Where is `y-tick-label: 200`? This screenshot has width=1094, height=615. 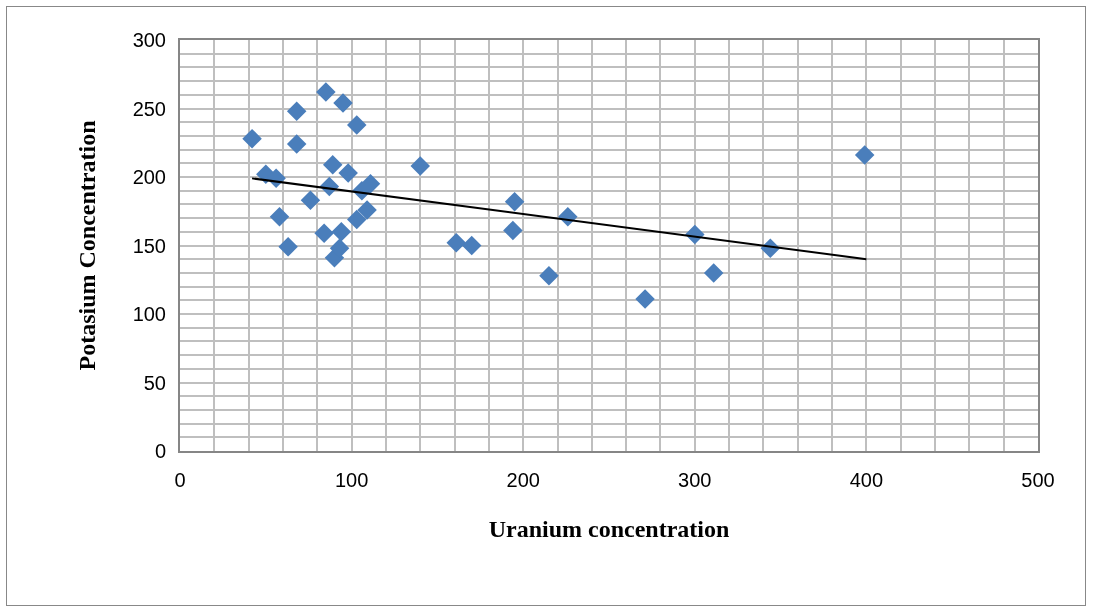 y-tick-label: 200 is located at coordinates (149, 177).